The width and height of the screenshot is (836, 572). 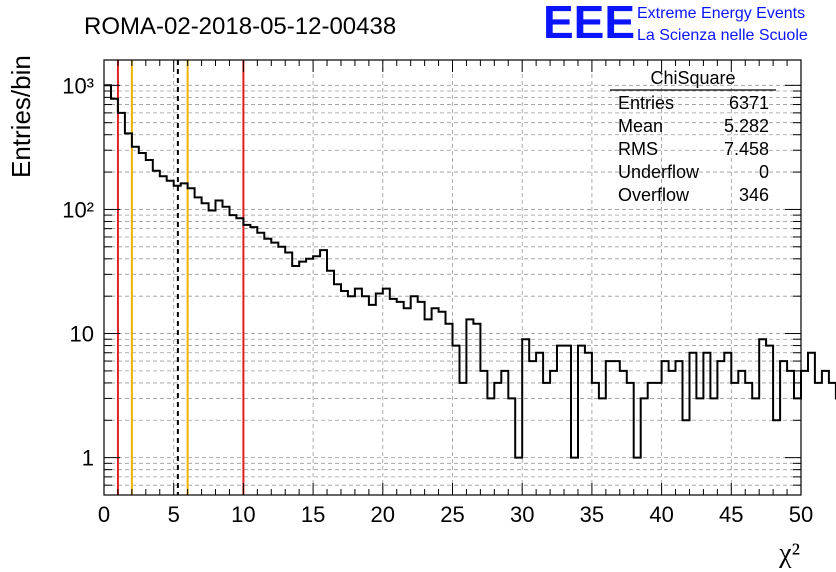 I want to click on x-tick-label: 45, so click(x=731, y=514).